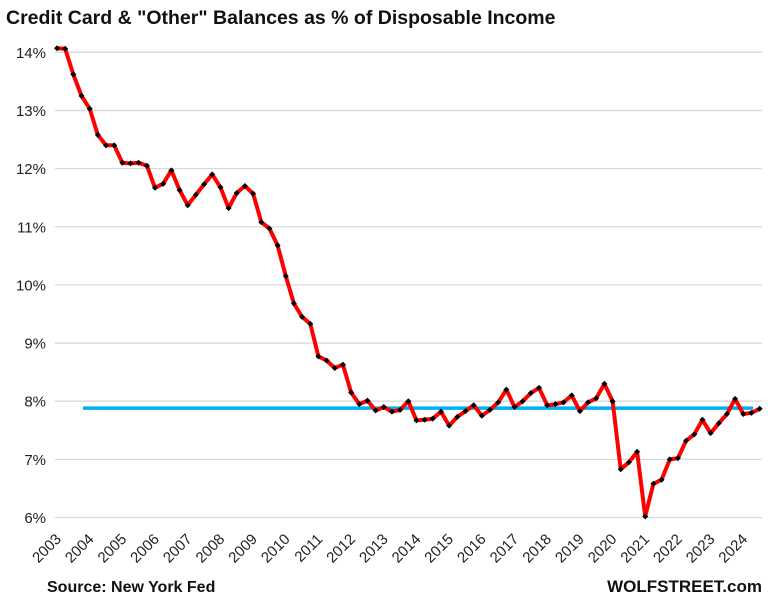 The image size is (768, 607). I want to click on x-tick-label: 2008, so click(211, 549).